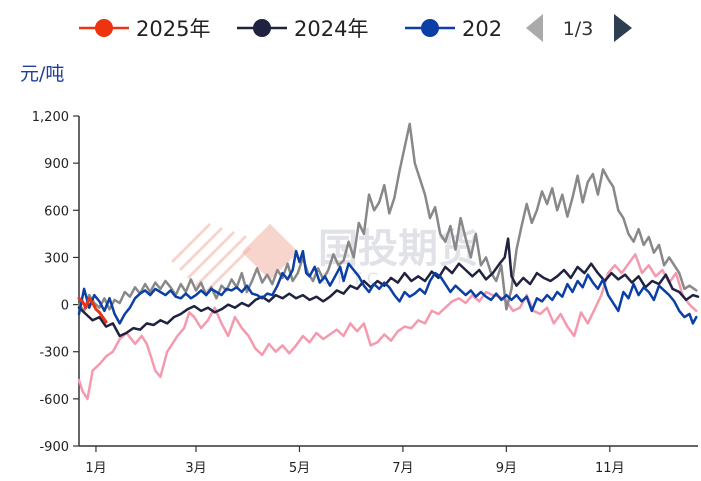 This screenshot has width=701, height=481. I want to click on y-tick-label: 600, so click(56, 211).